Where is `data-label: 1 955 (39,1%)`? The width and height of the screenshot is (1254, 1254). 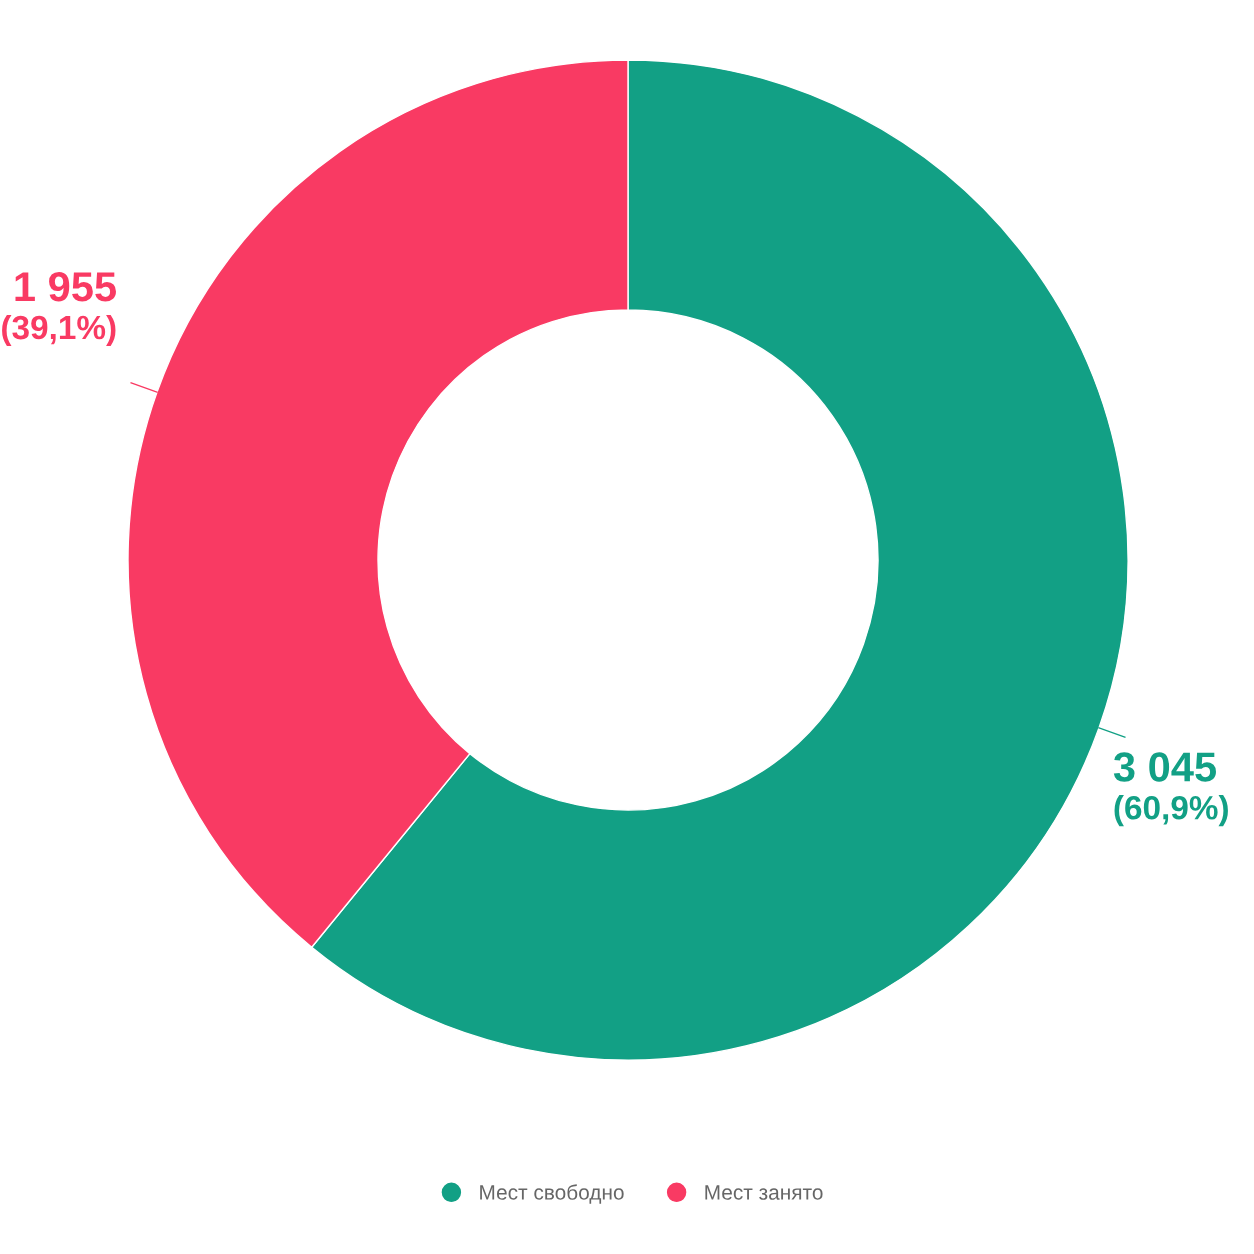
data-label: 1 955 (39,1%) is located at coordinates (59, 308).